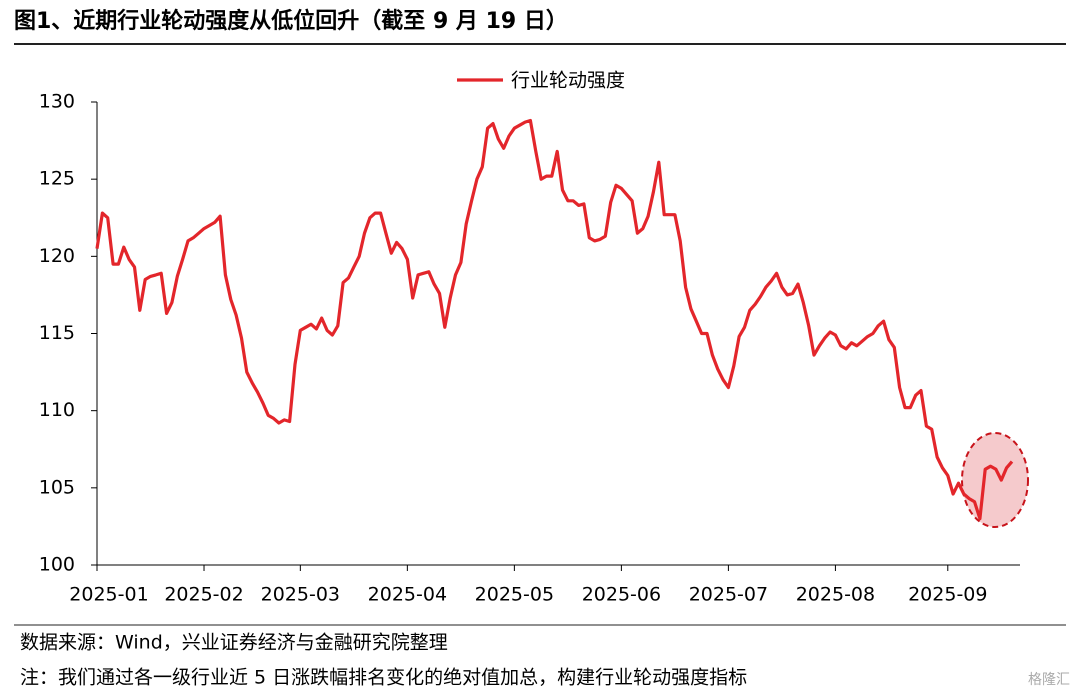  What do you see at coordinates (203, 595) in the screenshot?
I see `x-tick-label: 2025-02` at bounding box center [203, 595].